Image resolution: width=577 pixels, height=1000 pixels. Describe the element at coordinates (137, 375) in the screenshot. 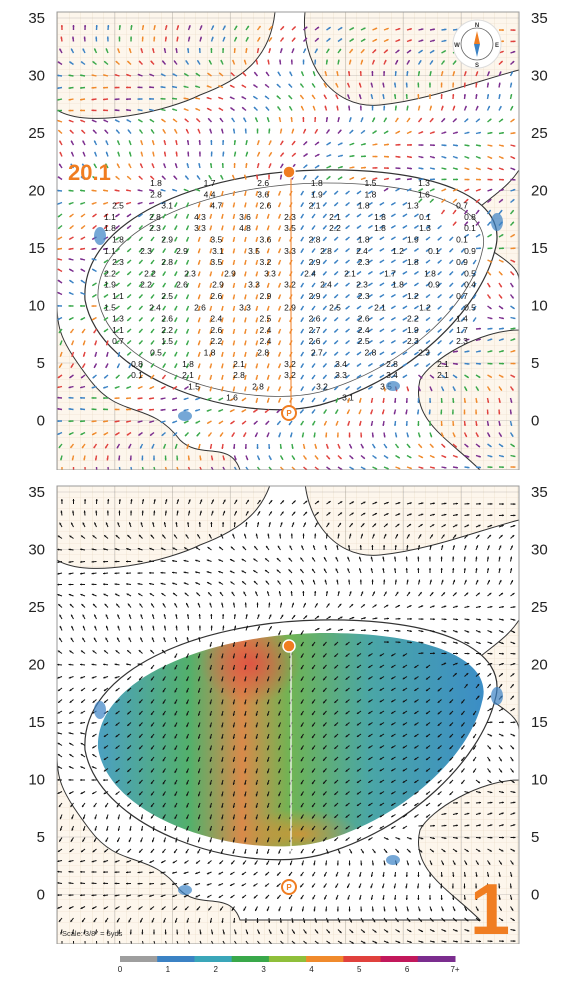

I see `slope-value: 0.1` at that location.